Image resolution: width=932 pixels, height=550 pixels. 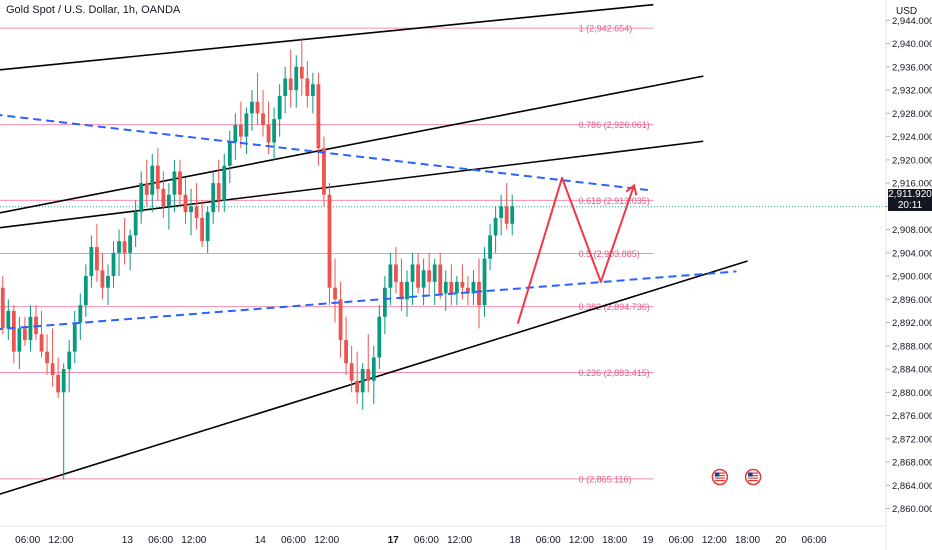 I want to click on y-tick-label: 2,908.000, so click(x=912, y=230).